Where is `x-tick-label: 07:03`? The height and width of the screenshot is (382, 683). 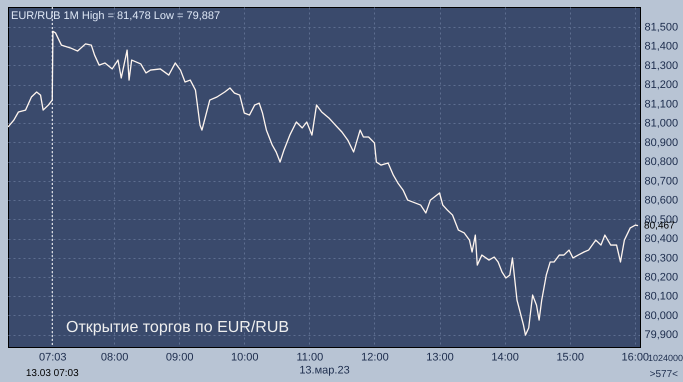 x-tick-label: 07:03 is located at coordinates (52, 358).